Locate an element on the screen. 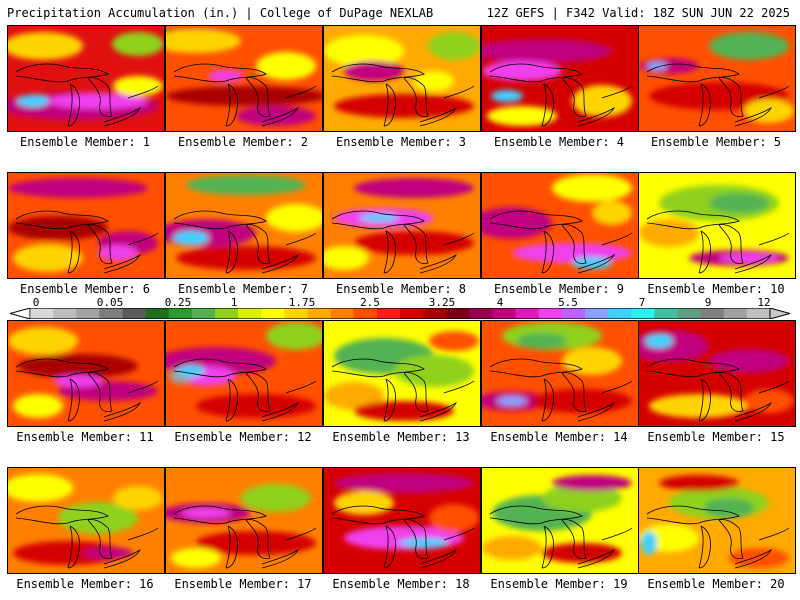 Image resolution: width=800 pixels, height=600 pixels. ensemble-member-label: Ensemble Member: 8 is located at coordinates (401, 289).